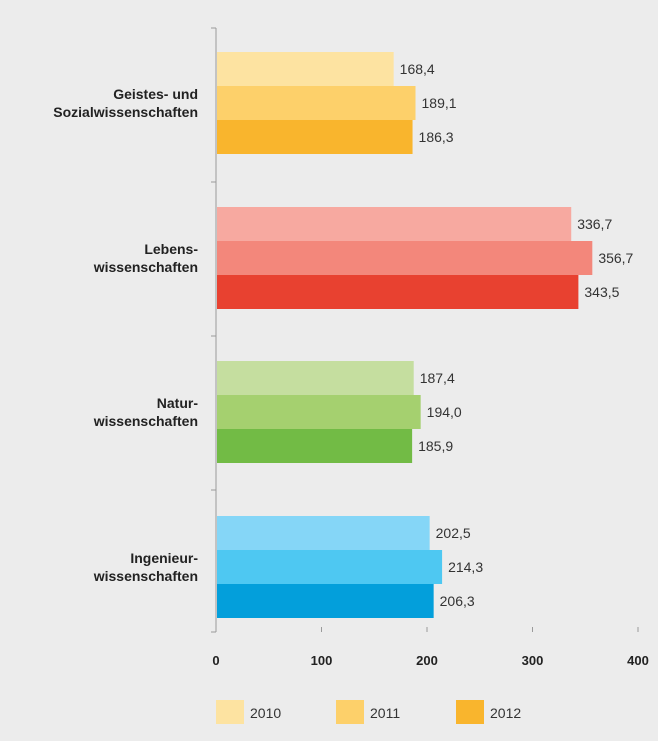 Image resolution: width=658 pixels, height=741 pixels. I want to click on category-label: Geistes- und, so click(155, 94).